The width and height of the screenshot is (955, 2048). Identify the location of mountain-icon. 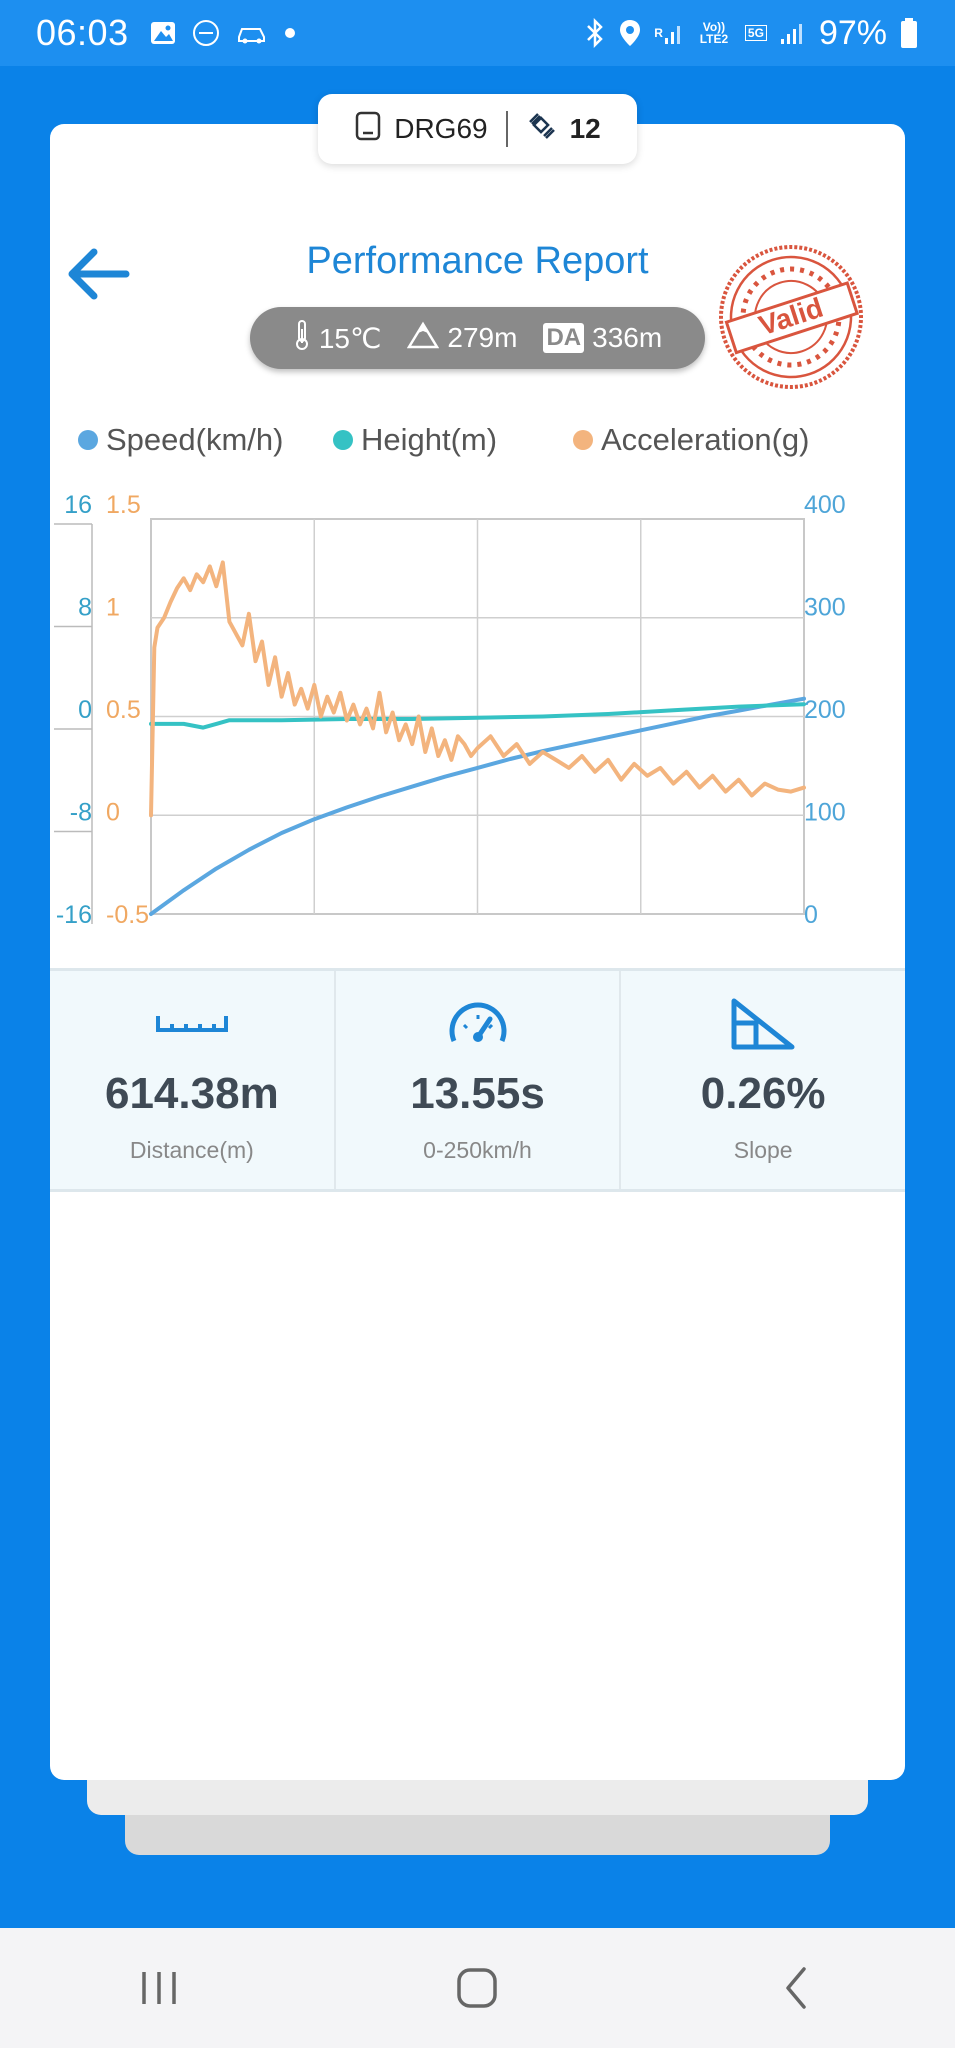
(423, 338).